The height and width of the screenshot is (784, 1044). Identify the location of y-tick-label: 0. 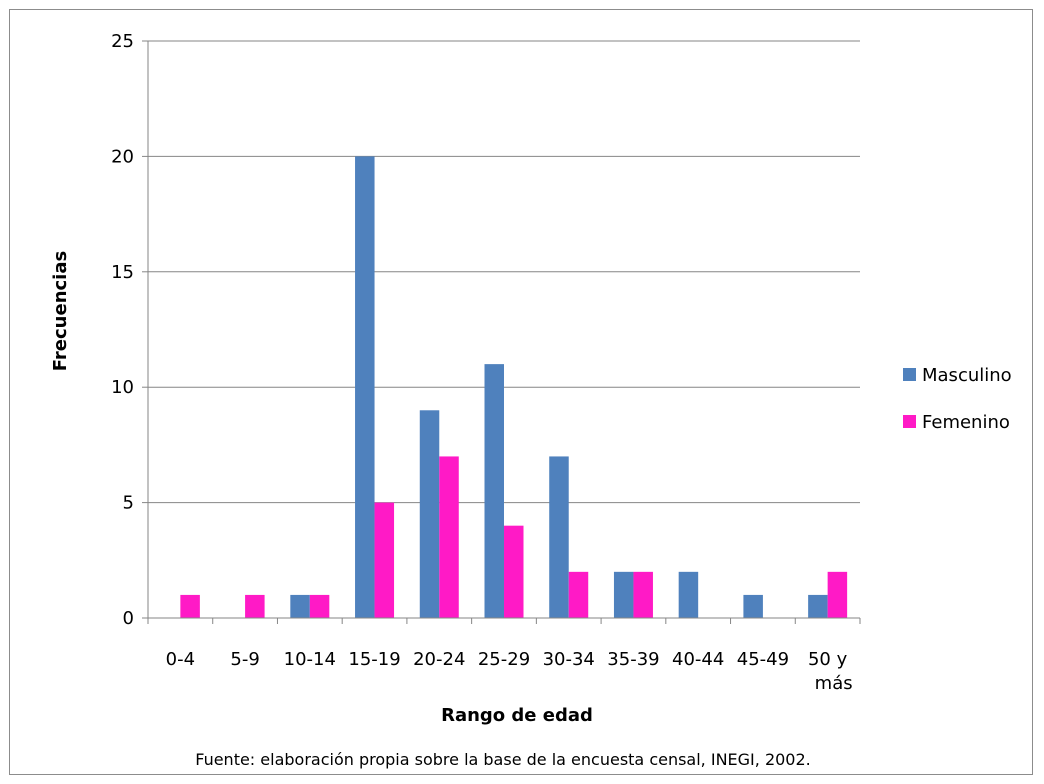
(128, 618).